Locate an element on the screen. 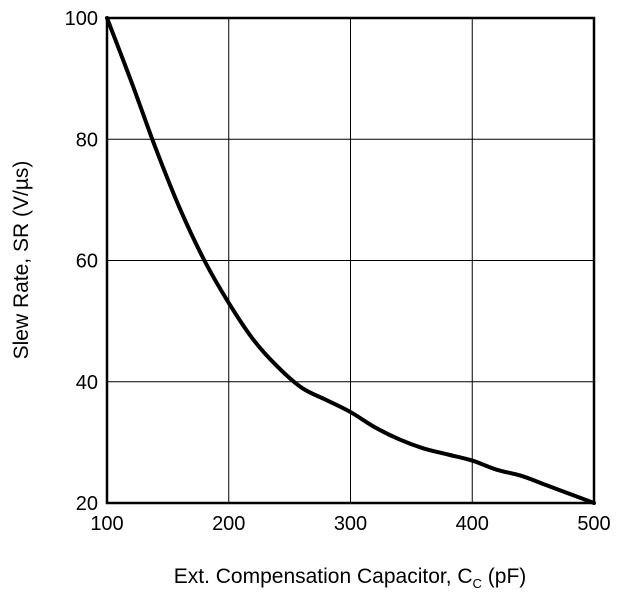  y-axis-label: Slew Rate, SR (V/µs) is located at coordinates (21, 260).